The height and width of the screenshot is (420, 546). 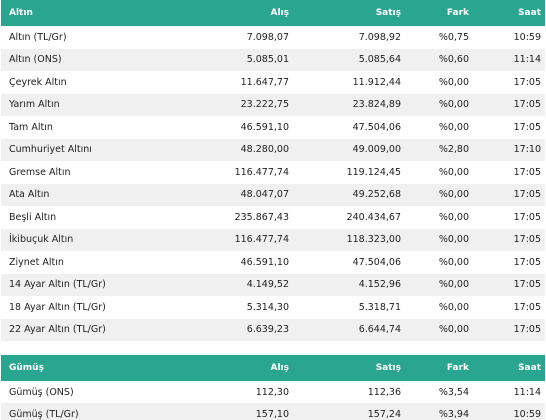 What do you see at coordinates (93, 194) in the screenshot?
I see `instrument-name: Ata Altın` at bounding box center [93, 194].